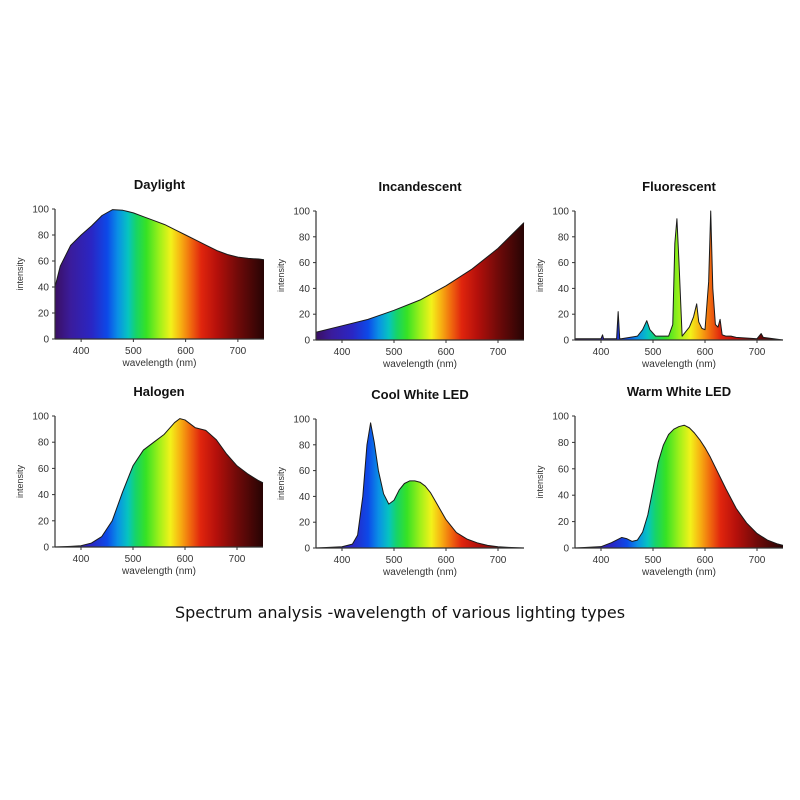  I want to click on chart-title: Warm White LED, so click(679, 391).